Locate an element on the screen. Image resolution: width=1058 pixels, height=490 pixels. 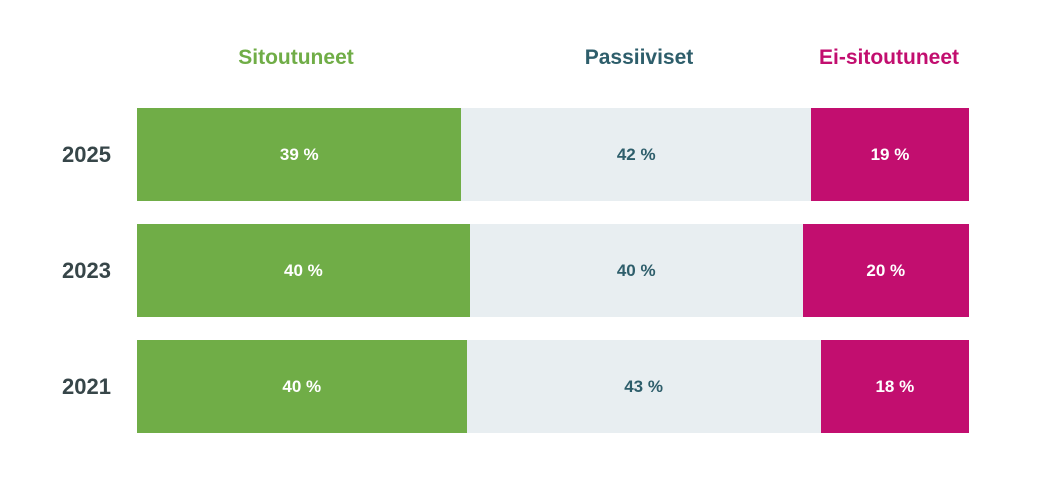
legend-passiiviset: Passiiviset is located at coordinates (639, 57).